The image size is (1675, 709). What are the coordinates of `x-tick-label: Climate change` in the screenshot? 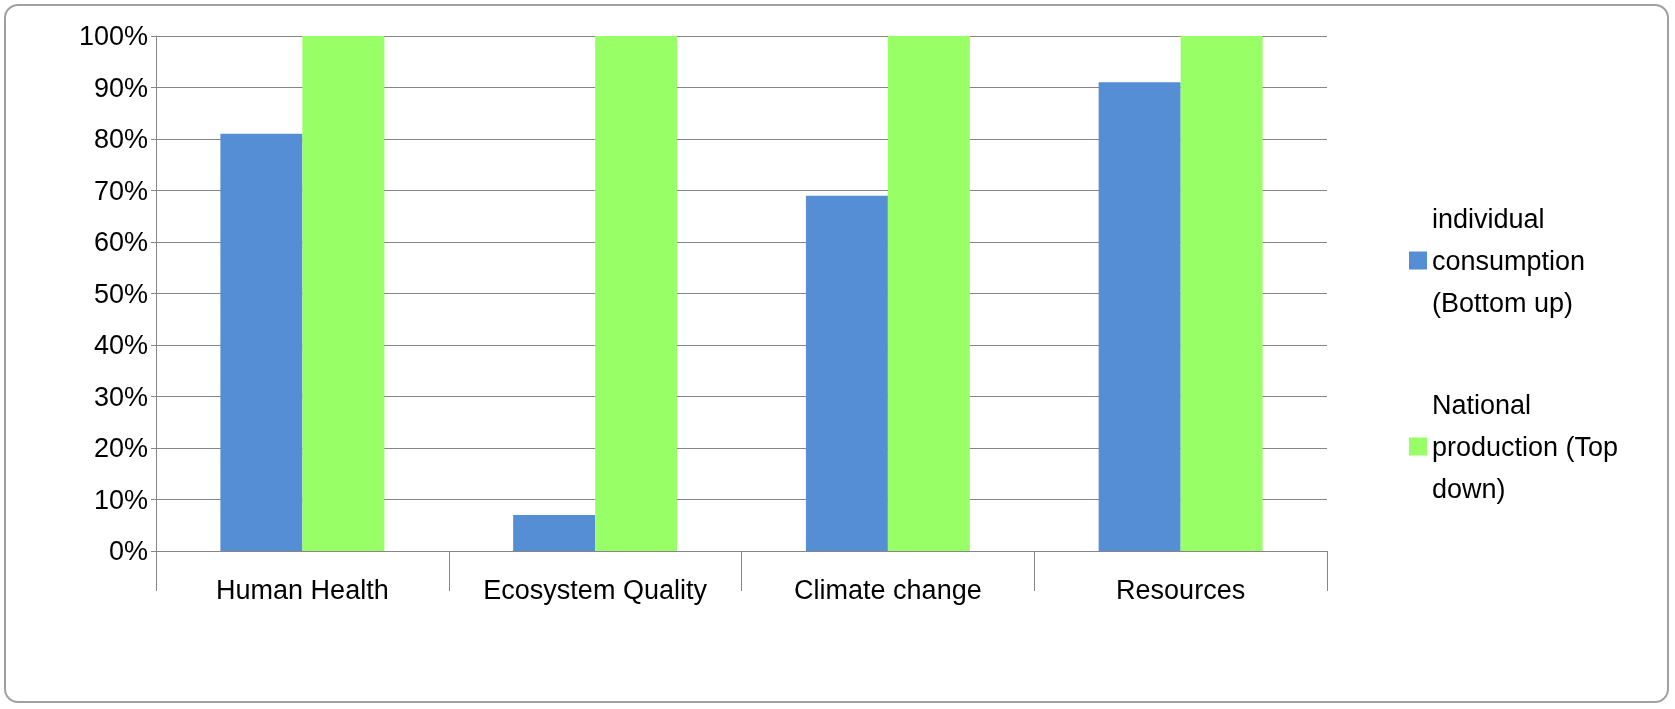 It's located at (888, 590).